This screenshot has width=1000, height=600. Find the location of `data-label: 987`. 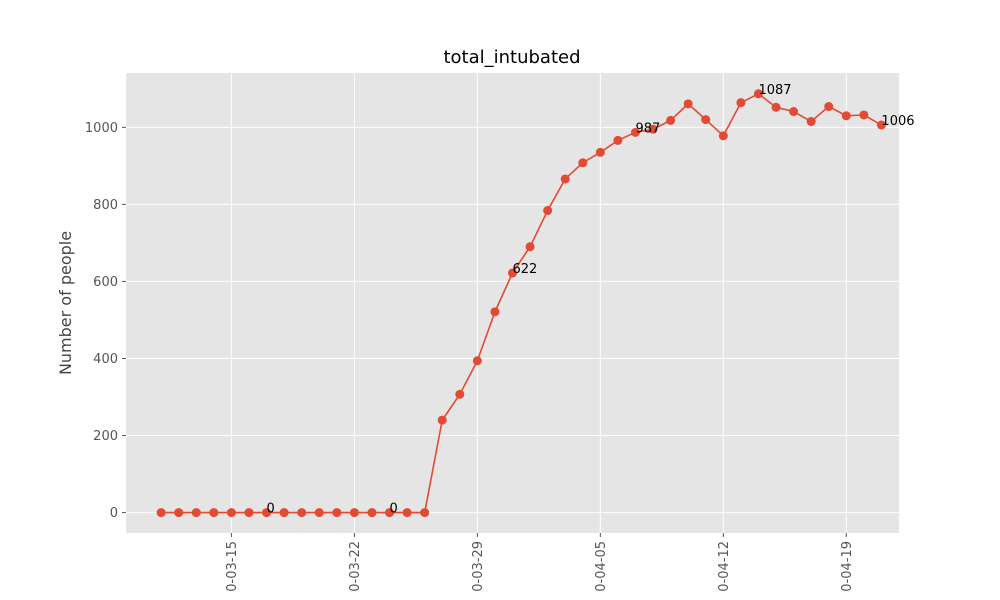

data-label: 987 is located at coordinates (647, 128).